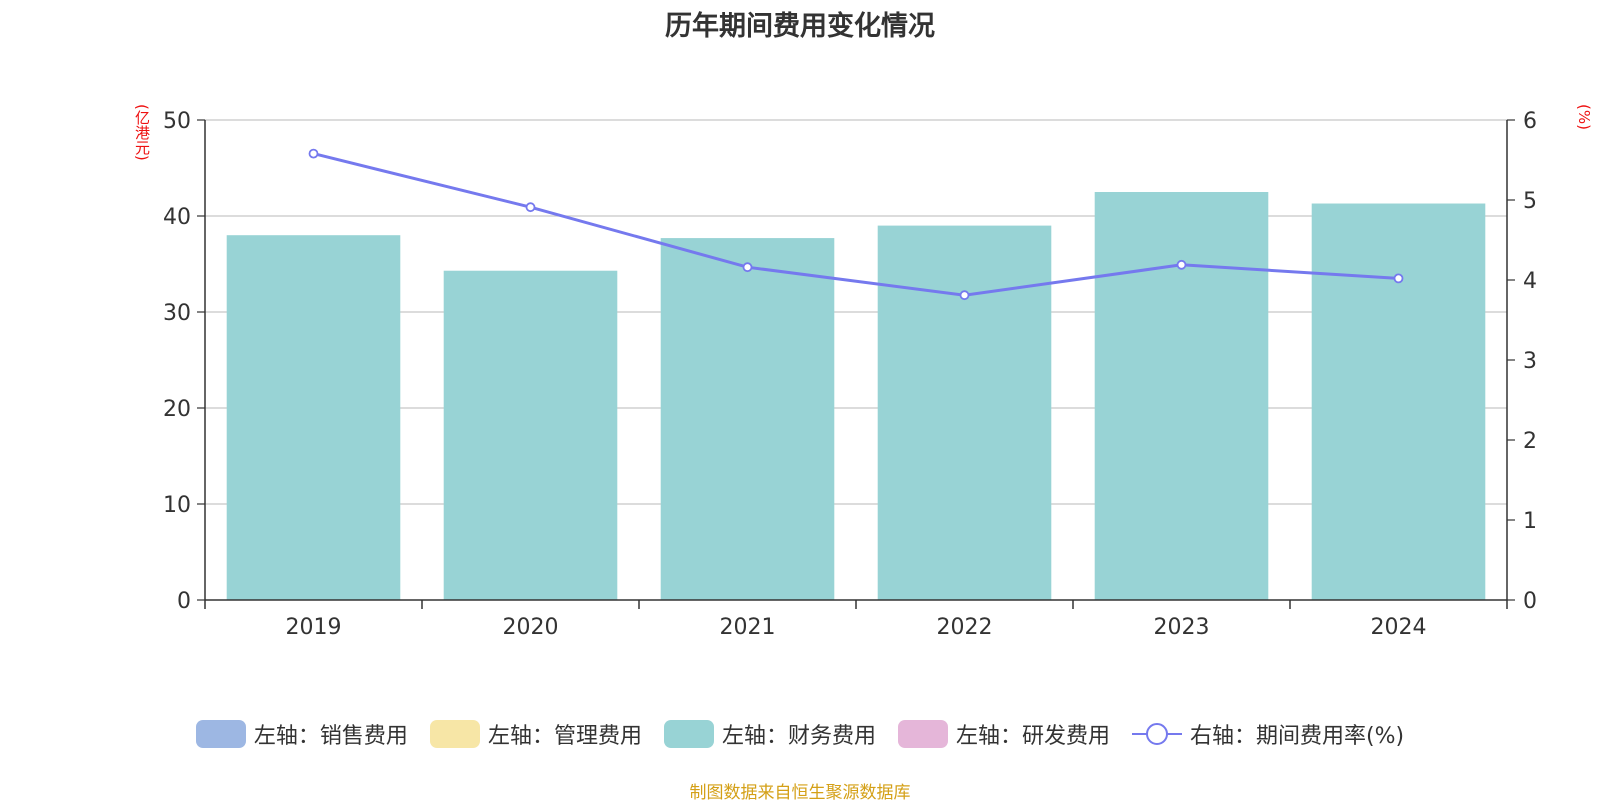  I want to click on legend-item: 左轴：财务费用, so click(769, 734).